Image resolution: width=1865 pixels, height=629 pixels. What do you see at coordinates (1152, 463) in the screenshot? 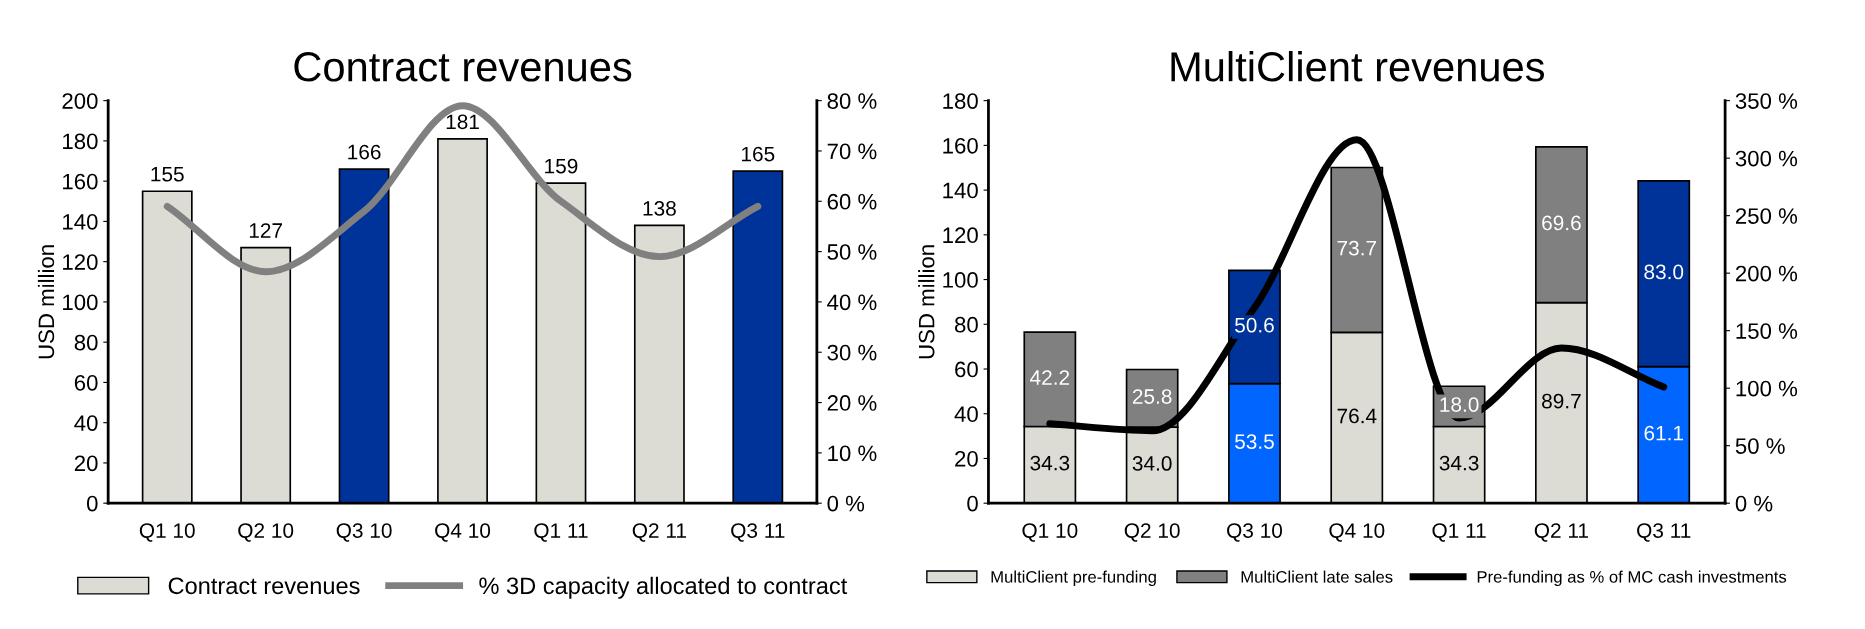
I see `data-label: 34.0` at bounding box center [1152, 463].